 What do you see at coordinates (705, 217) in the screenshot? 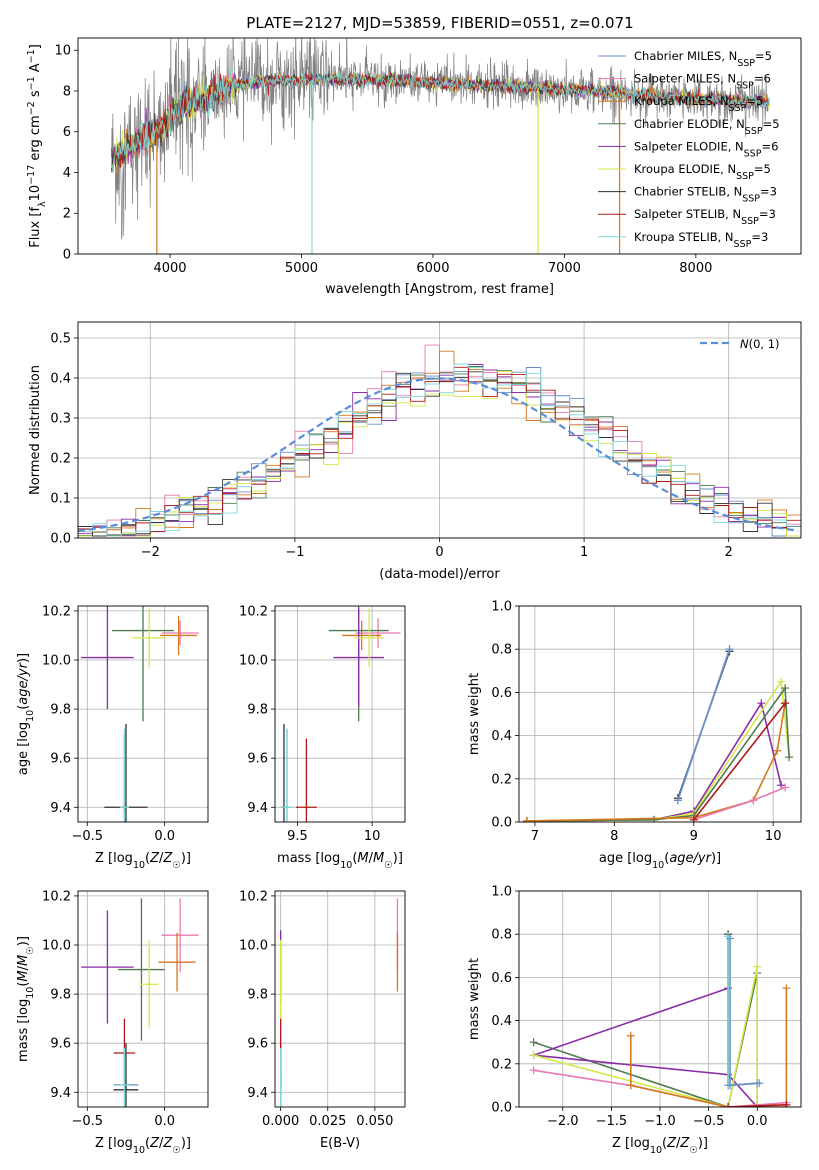
I see `legend-entry-label: Salpeter STELIB, NSSP=3` at bounding box center [705, 217].